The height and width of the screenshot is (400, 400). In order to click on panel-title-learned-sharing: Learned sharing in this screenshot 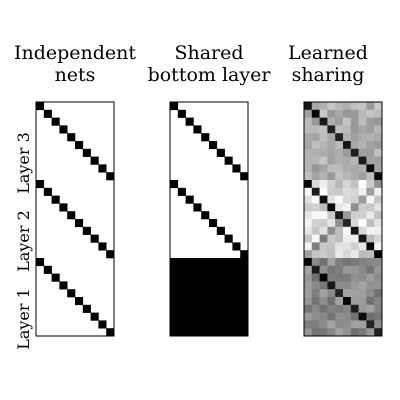, I will do `click(328, 64)`.